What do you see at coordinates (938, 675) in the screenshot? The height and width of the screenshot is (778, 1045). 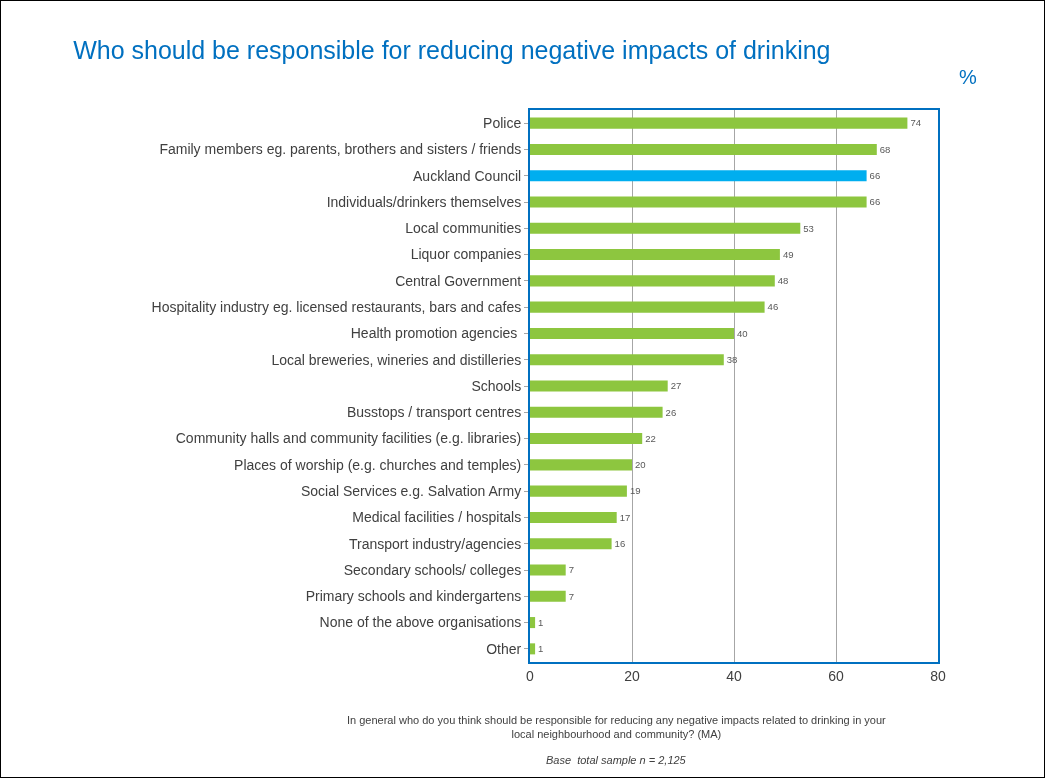 I see `x-tick-label: 80` at bounding box center [938, 675].